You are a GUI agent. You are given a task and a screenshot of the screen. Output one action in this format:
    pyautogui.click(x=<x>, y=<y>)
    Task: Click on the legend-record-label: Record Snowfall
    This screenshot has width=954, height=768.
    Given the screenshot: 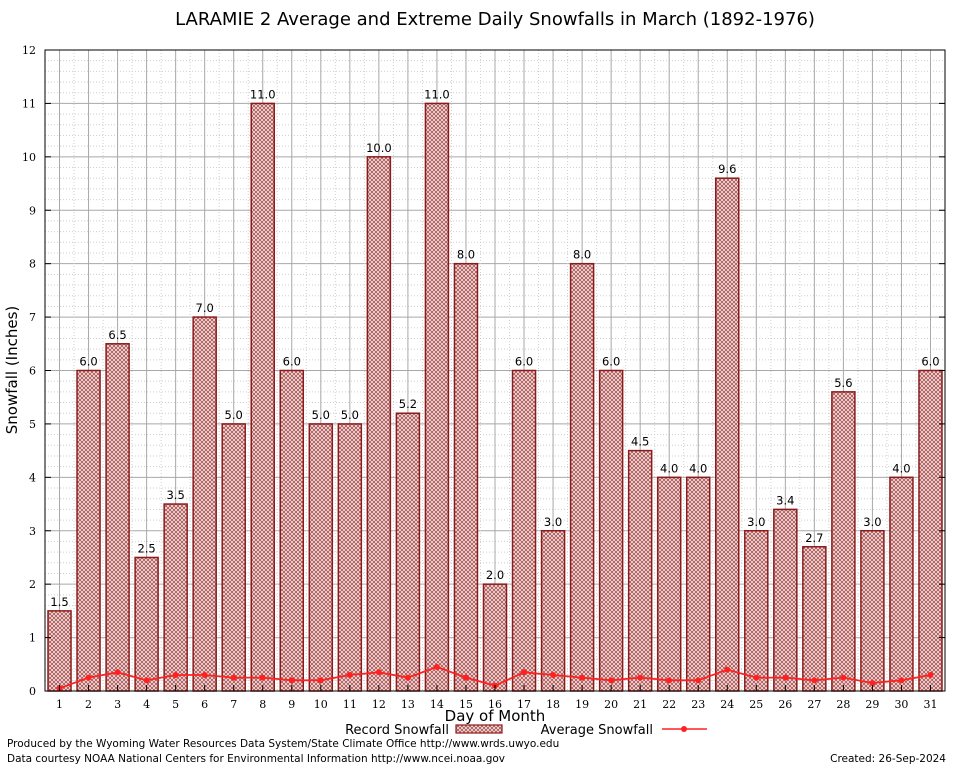 What is the action you would take?
    pyautogui.click(x=397, y=730)
    